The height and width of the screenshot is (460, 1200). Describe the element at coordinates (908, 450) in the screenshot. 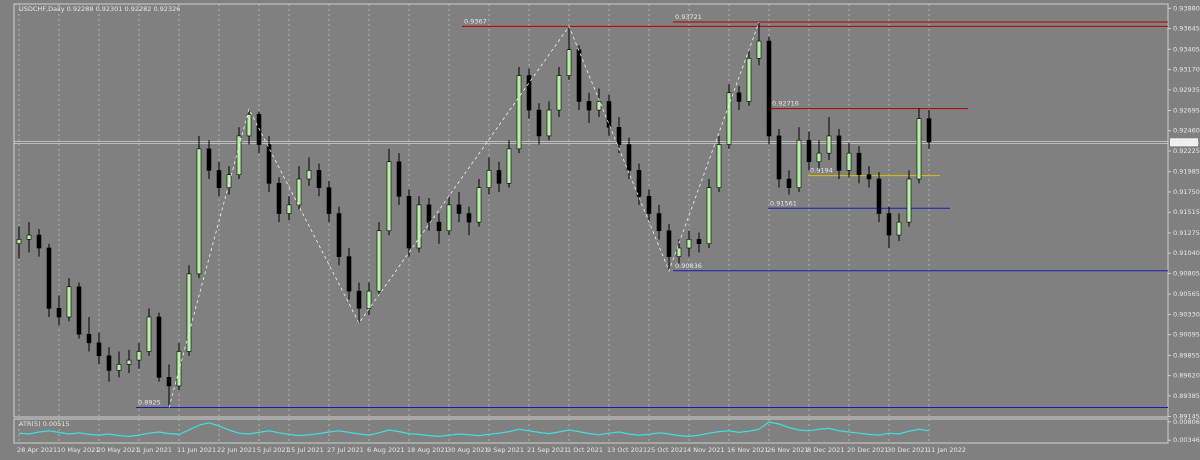

I see `x-tick-label: 30 Dec 2021` at that location.